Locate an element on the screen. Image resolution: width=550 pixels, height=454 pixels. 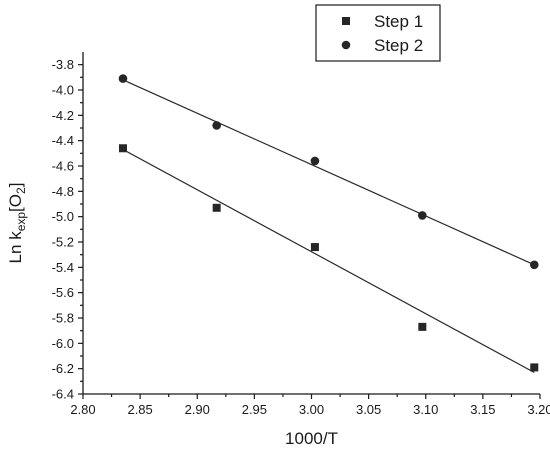
y-tick-label: -5.6 is located at coordinates (63, 292).